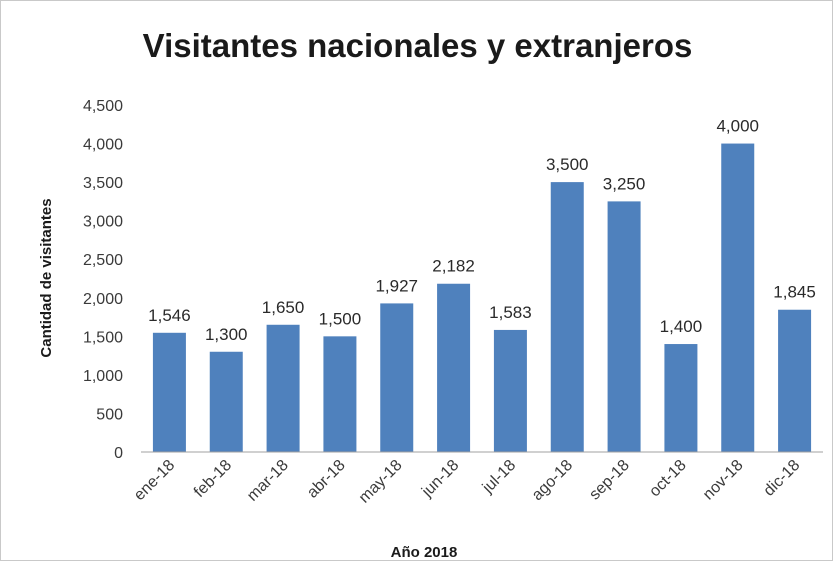 This screenshot has width=833, height=562. What do you see at coordinates (103, 376) in the screenshot?
I see `y-tick-label: 1,000` at bounding box center [103, 376].